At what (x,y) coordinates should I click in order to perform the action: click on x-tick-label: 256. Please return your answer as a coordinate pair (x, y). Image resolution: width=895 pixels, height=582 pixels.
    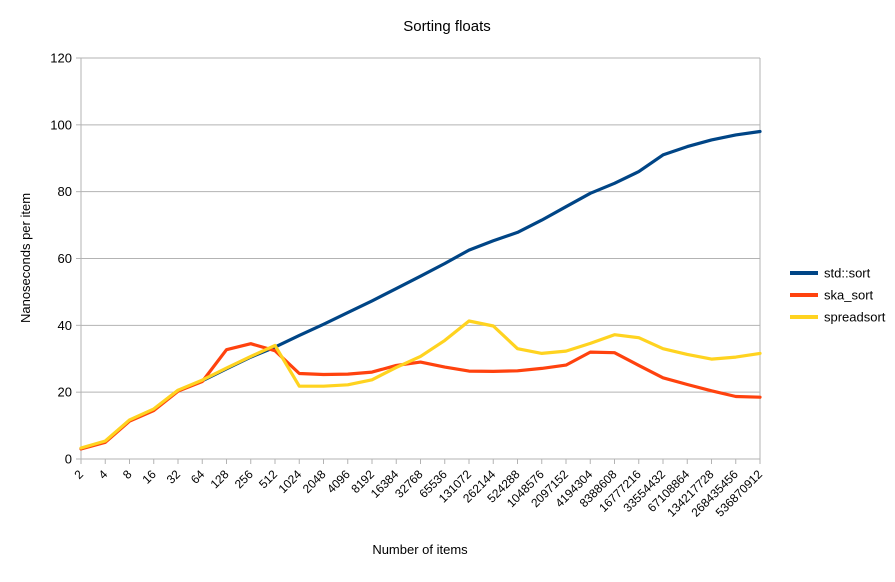
    Looking at the image, I should click on (244, 479).